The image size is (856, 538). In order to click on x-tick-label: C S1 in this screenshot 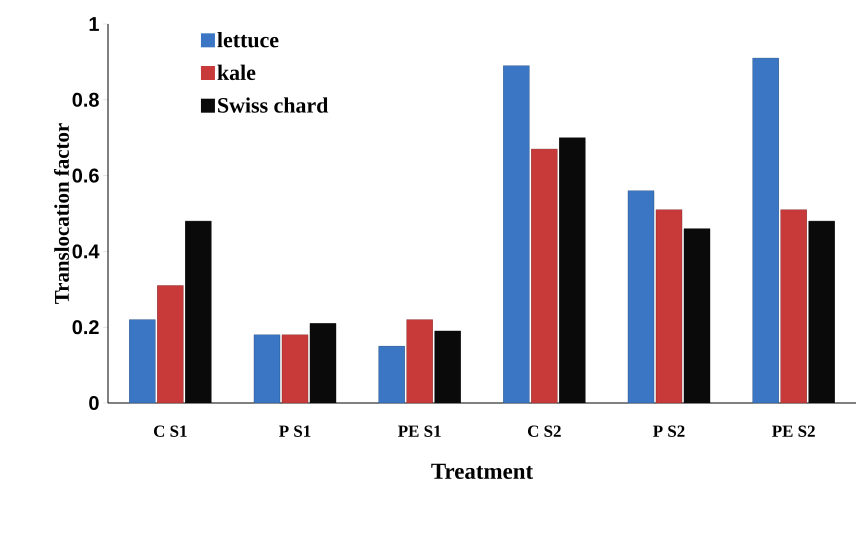, I will do `click(170, 431)`.